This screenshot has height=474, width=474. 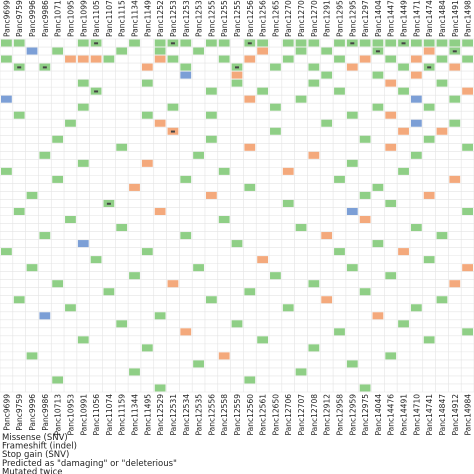 What do you see at coordinates (288, 415) in the screenshot?
I see `sample-label-bottom: Panc12706` at bounding box center [288, 415].